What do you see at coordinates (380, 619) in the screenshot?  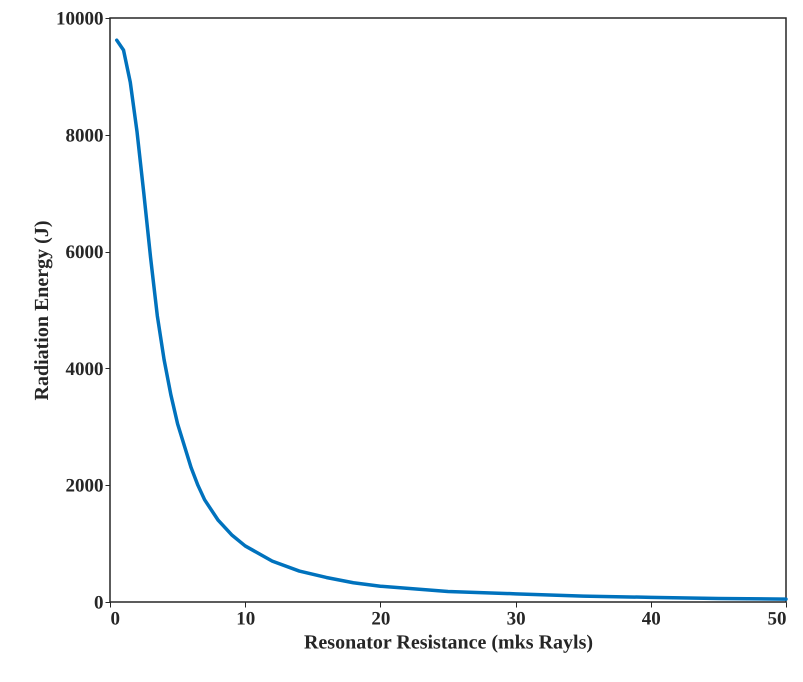 I see `x-tick-label: 20` at bounding box center [380, 619].